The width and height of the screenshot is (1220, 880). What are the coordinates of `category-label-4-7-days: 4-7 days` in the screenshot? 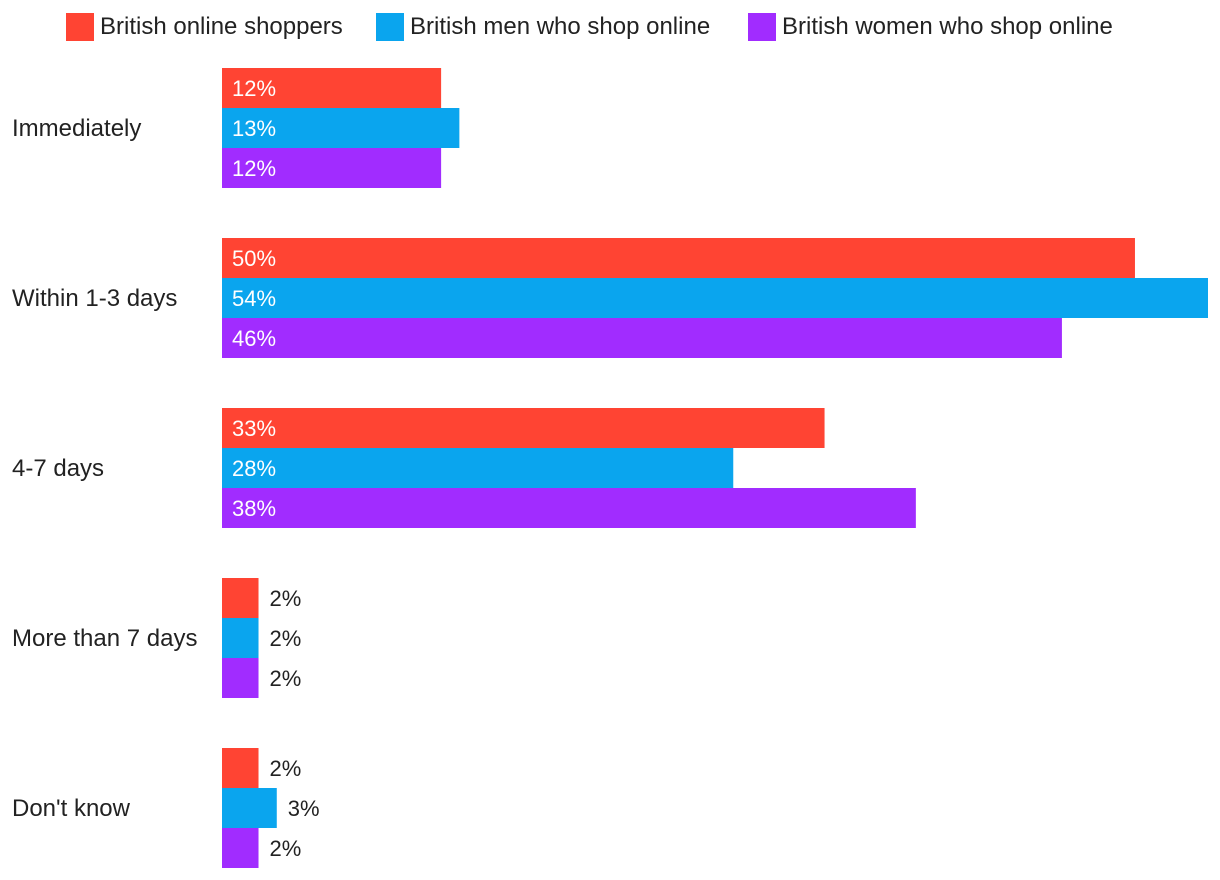 It's located at (58, 468).